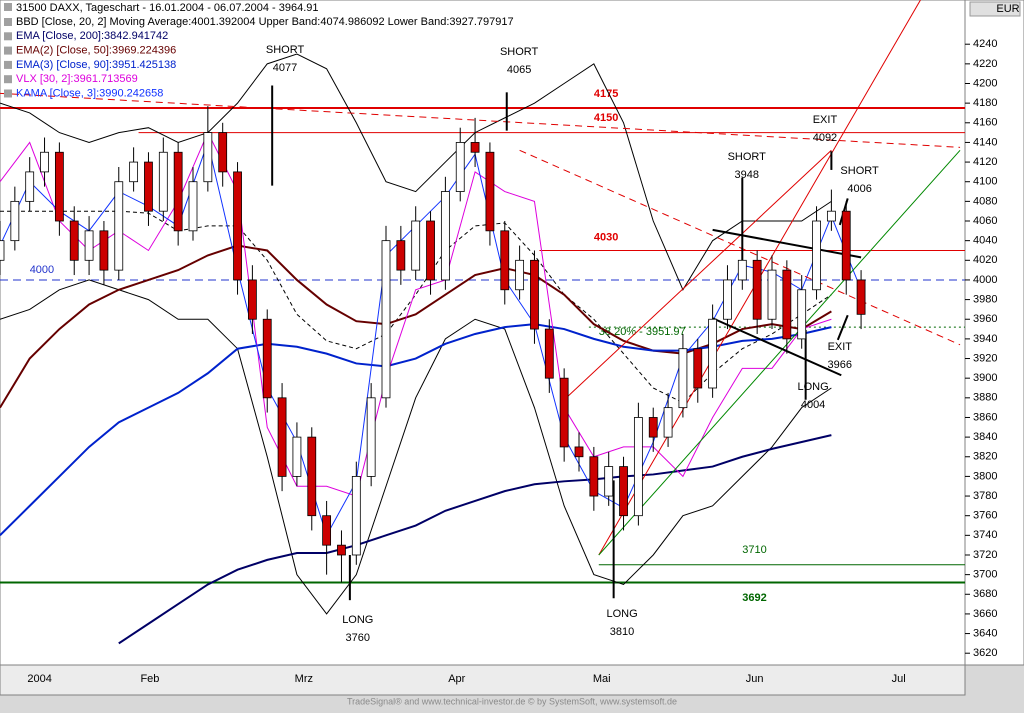 This screenshot has height=713, width=1024. I want to click on y-tick-label: 3740, so click(985, 535).